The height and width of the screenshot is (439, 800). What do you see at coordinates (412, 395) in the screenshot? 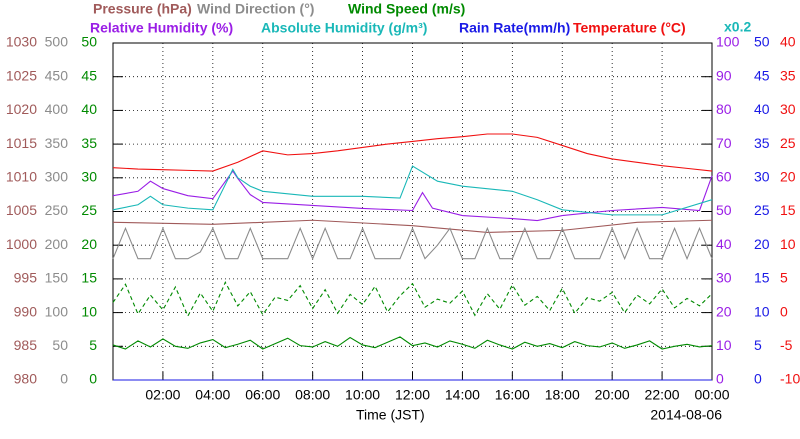
I see `x-tick-label: 12:00` at bounding box center [412, 395].